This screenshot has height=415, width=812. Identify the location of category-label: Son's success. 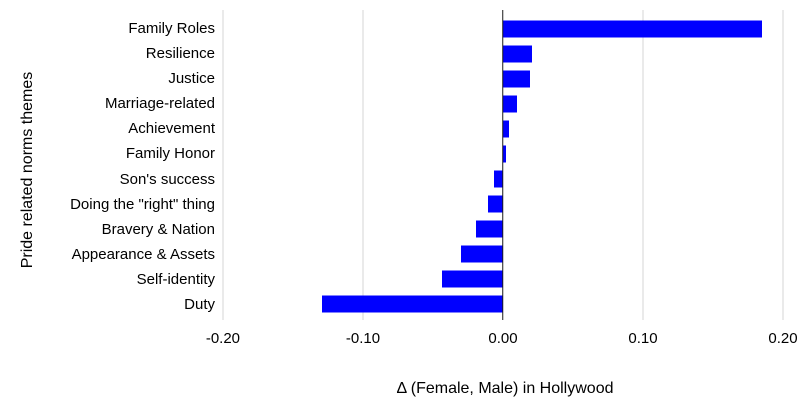
(167, 179).